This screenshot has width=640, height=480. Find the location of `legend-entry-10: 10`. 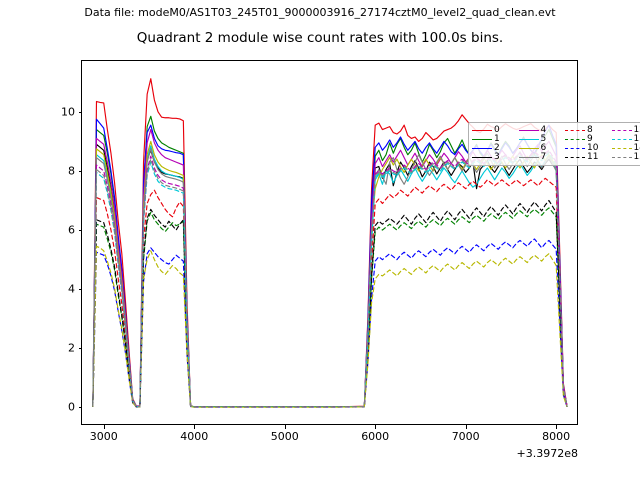

legend-entry-10: 10 is located at coordinates (587, 148).